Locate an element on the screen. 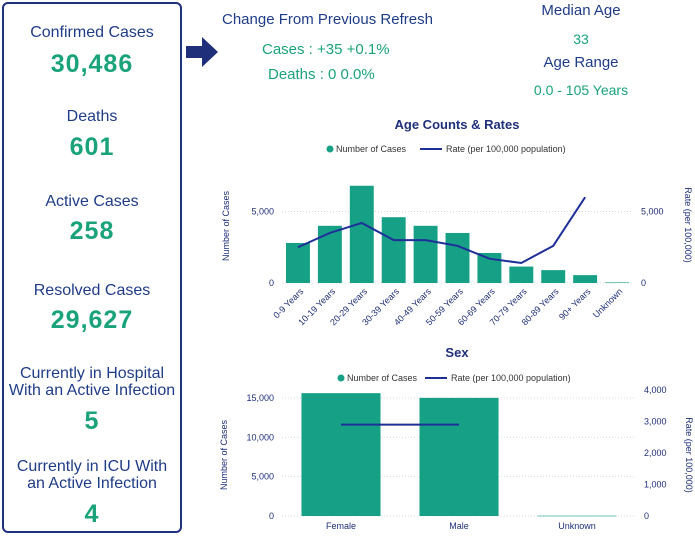  age-y-axis-label: Number of Cases is located at coordinates (226, 225).